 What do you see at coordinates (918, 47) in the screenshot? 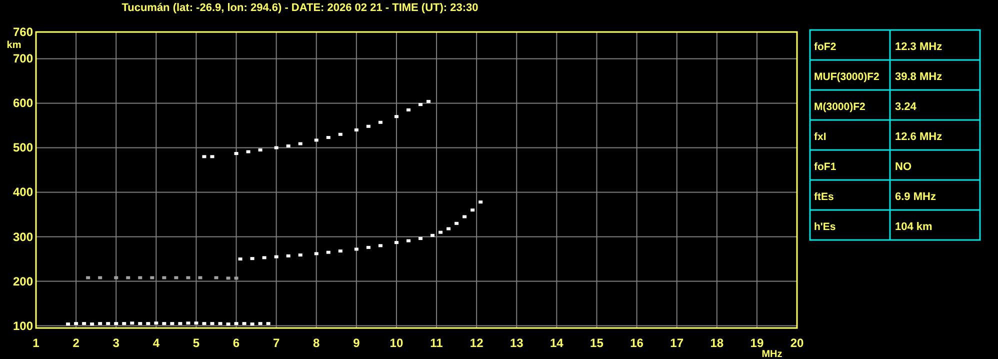
I see `text: 12.3 MHz` at bounding box center [918, 47].